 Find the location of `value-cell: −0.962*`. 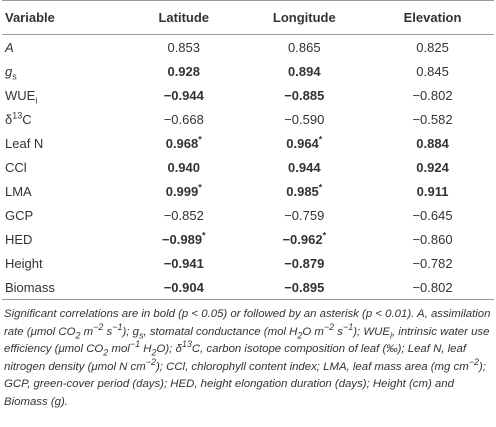

value-cell: −0.962* is located at coordinates (305, 239).